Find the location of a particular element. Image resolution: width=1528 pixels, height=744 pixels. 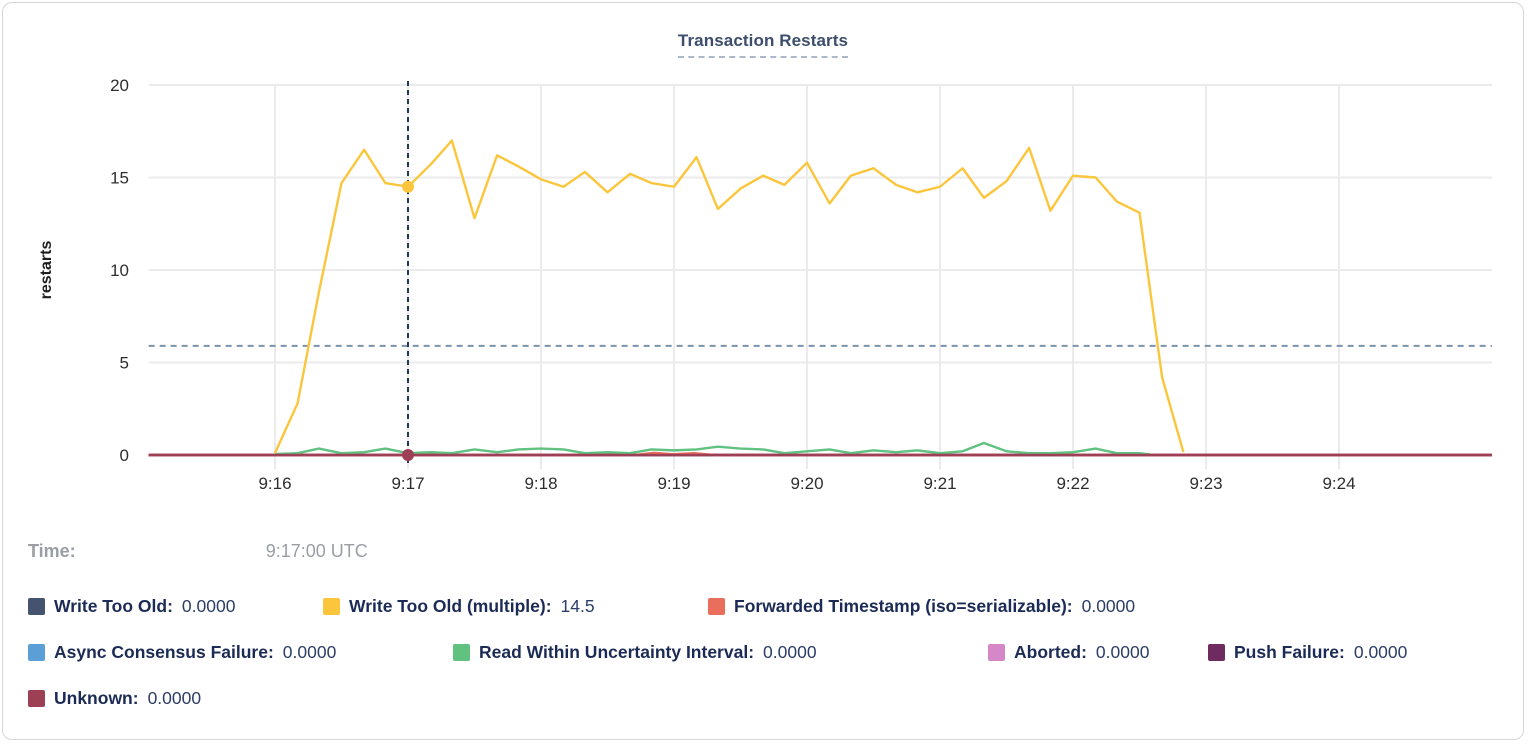

legend-item-read-within-uncertainty-interval: Read Within Uncertainty Interval: 0.0000 is located at coordinates (720, 652).